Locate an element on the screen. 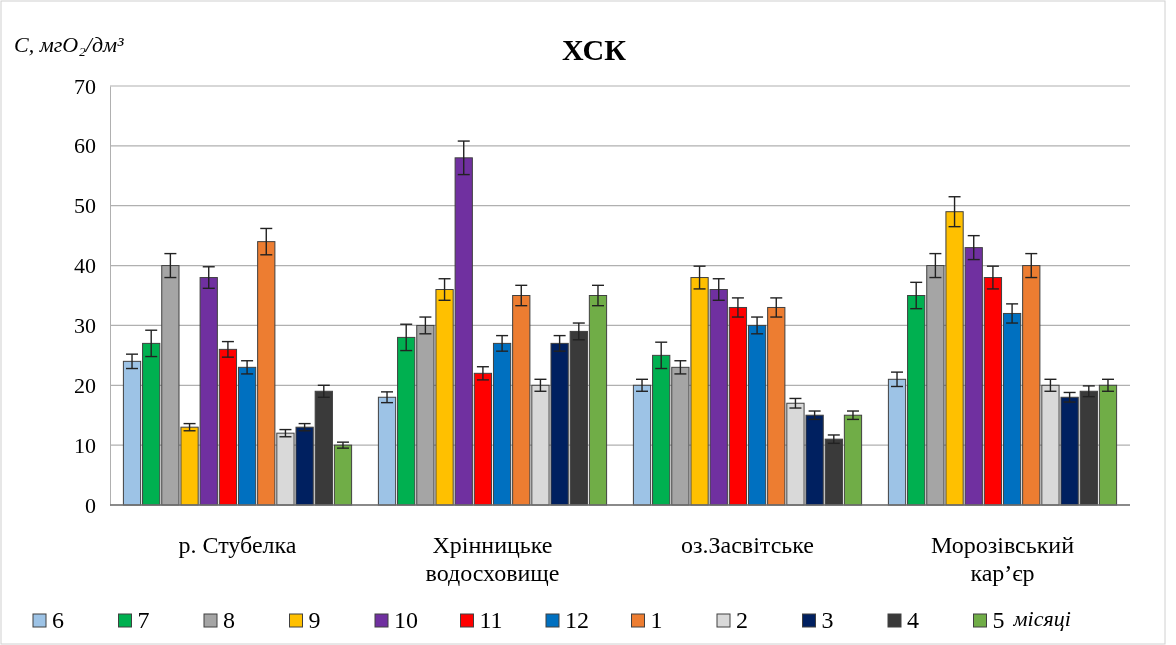 This screenshot has width=1176, height=645. legend-label: 6 is located at coordinates (58, 620).